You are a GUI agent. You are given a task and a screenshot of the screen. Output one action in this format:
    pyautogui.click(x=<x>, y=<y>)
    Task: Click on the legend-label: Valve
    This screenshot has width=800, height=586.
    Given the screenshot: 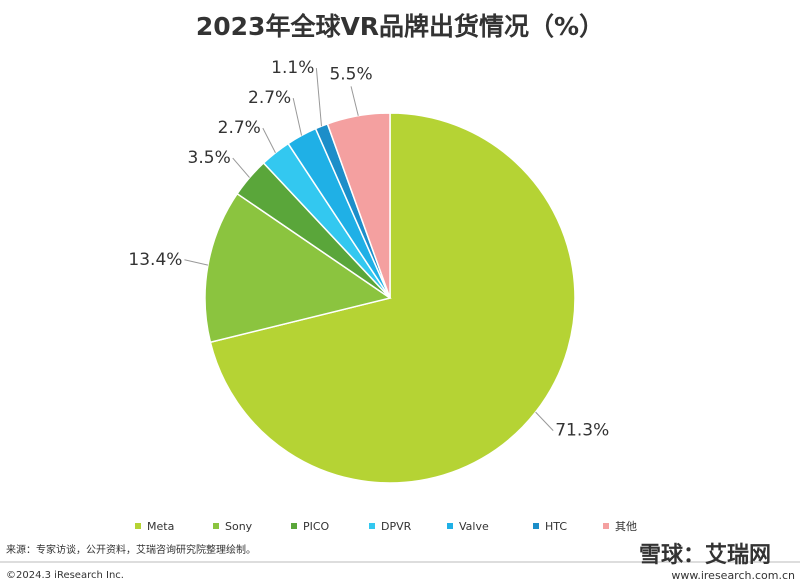 What is the action you would take?
    pyautogui.click(x=474, y=526)
    